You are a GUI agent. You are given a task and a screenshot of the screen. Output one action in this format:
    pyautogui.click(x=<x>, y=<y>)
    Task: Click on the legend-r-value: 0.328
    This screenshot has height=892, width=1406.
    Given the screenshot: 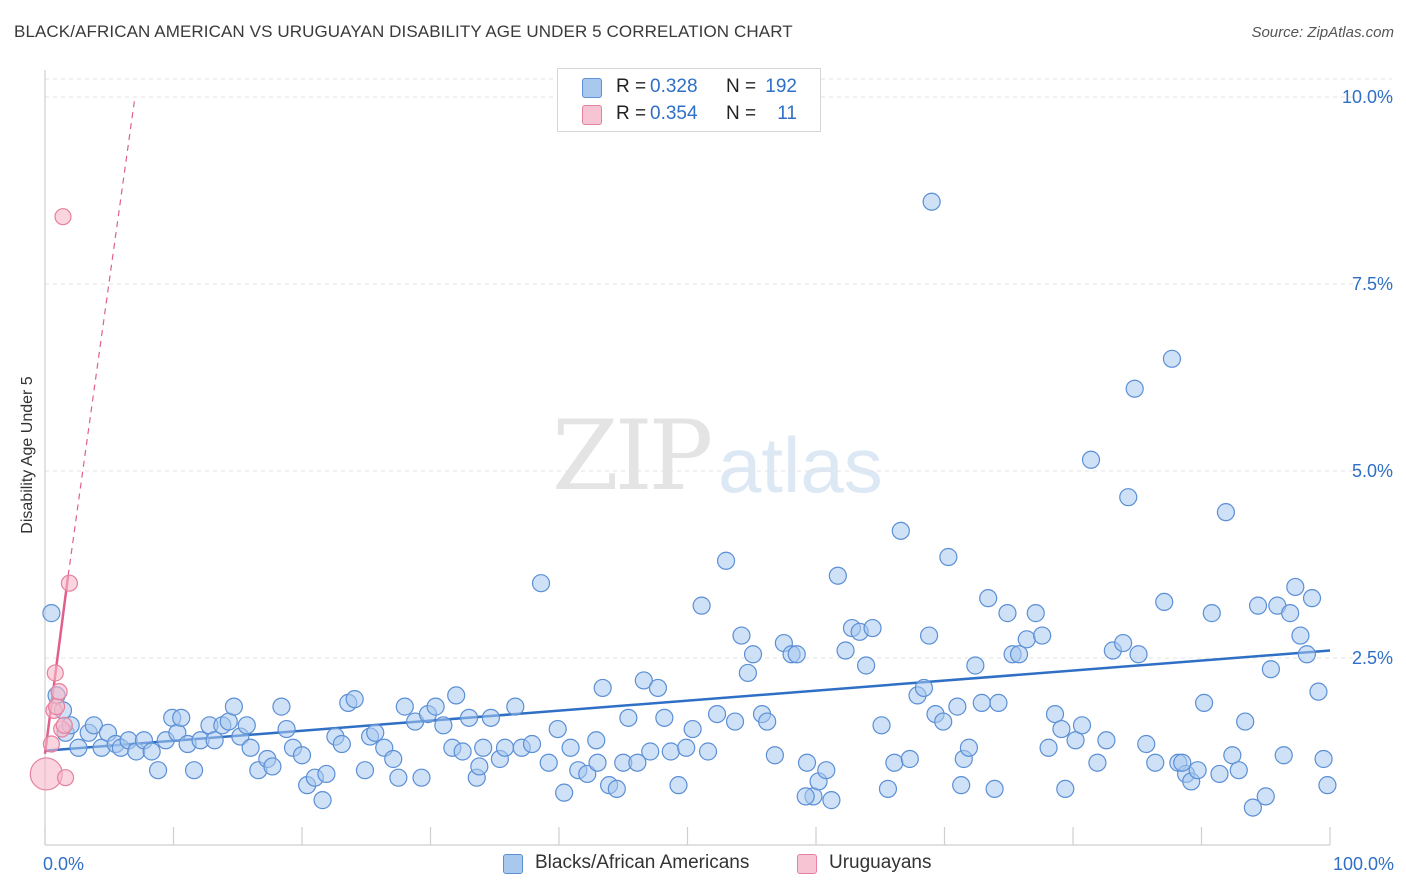 What is the action you would take?
    pyautogui.click(x=674, y=86)
    